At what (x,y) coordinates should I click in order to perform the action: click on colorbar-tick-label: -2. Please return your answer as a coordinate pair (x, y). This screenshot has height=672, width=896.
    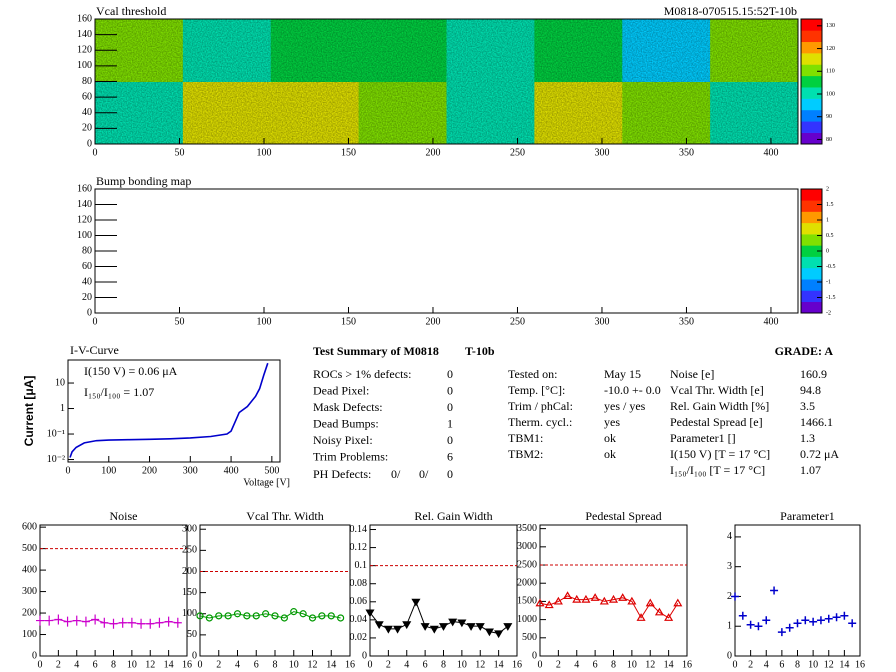
    Looking at the image, I should click on (828, 313).